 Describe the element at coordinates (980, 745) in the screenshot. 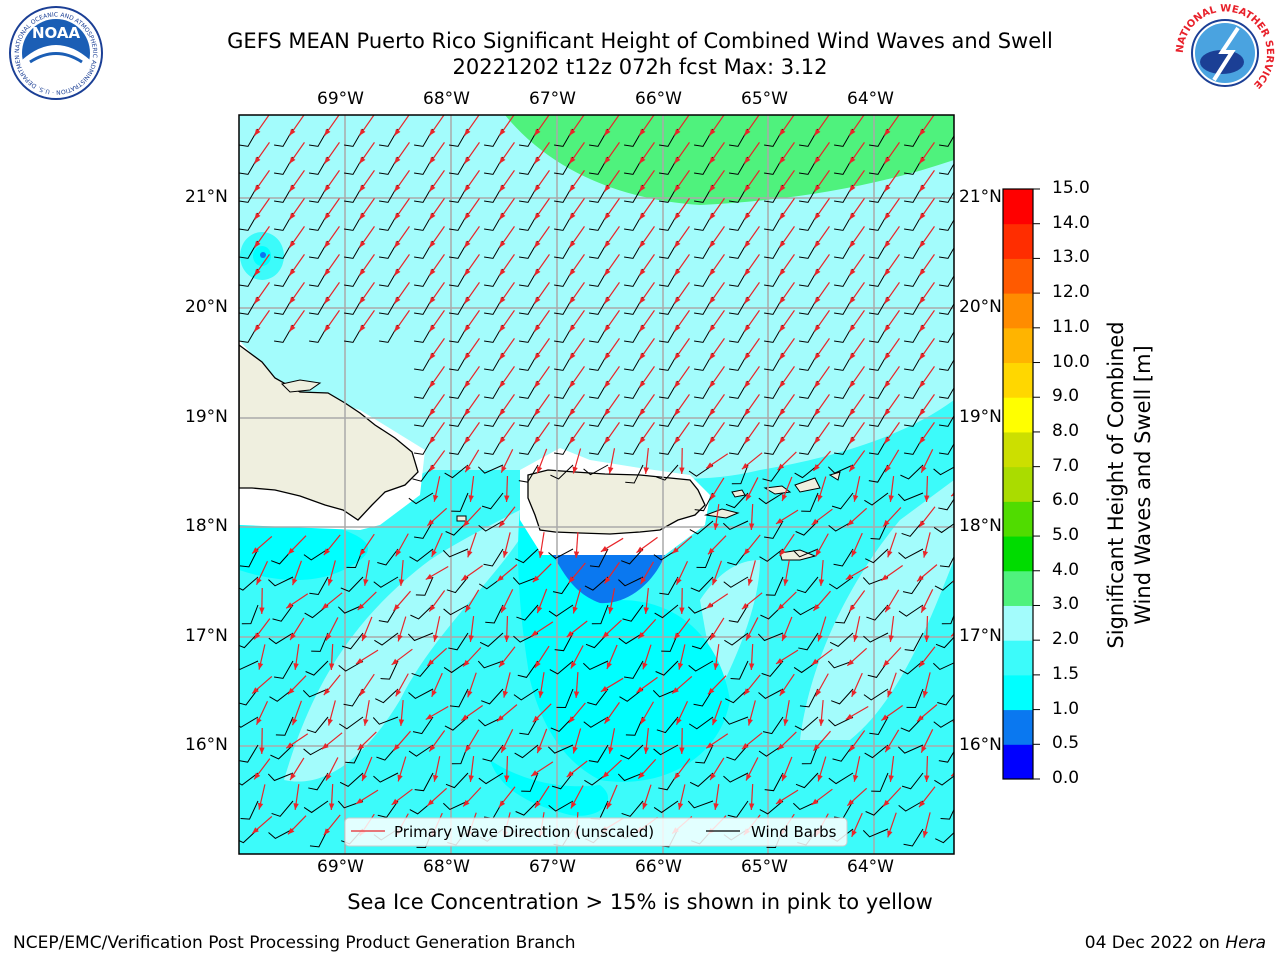

I see `lat-tick-right: 16°N` at that location.